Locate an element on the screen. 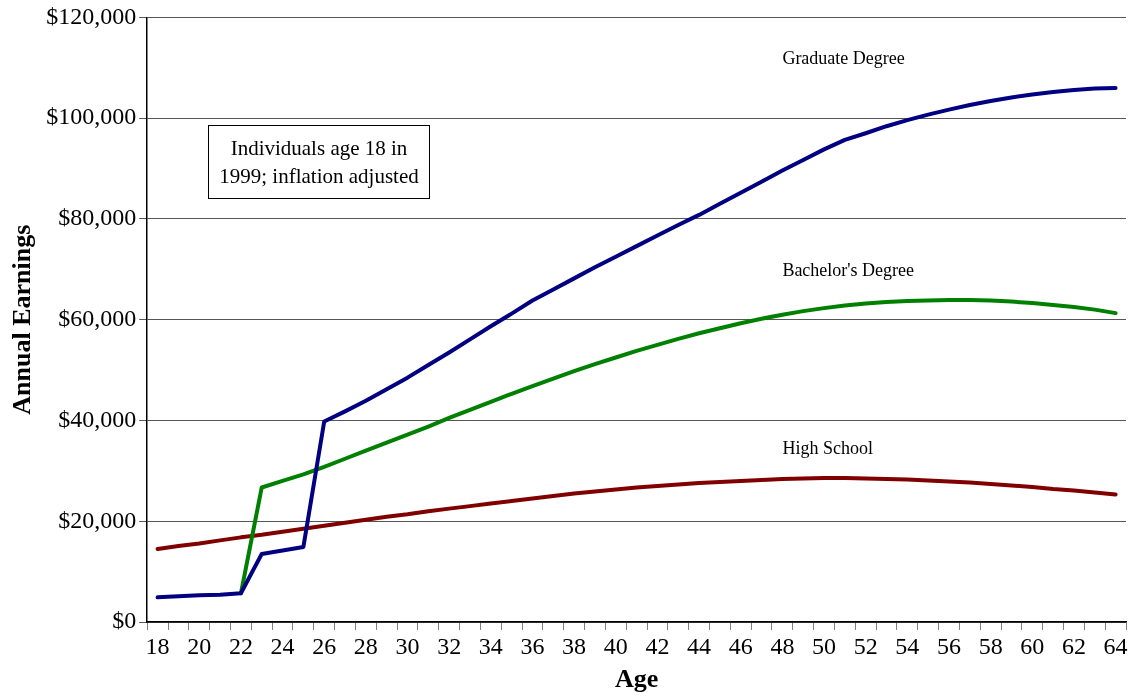 This screenshot has width=1134, height=700. annotation: Individuals age 18 in 1999; inflation adjusted is located at coordinates (319, 162).